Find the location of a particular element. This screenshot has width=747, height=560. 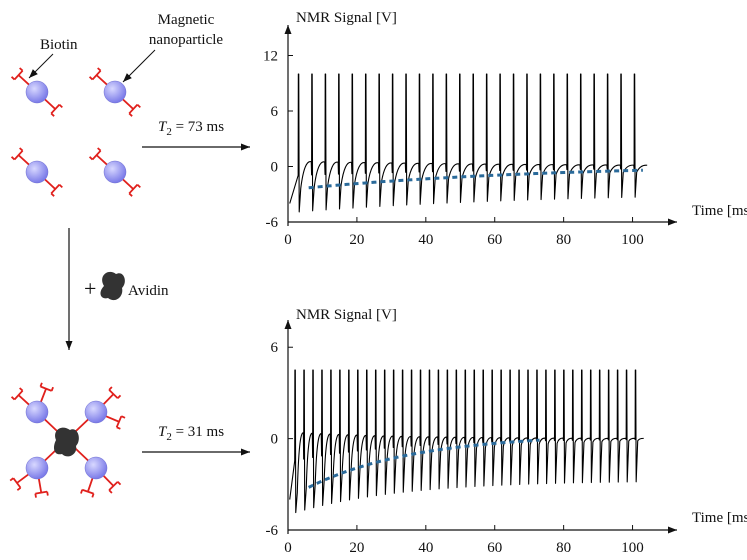

avidin-icon is located at coordinates (112, 286).